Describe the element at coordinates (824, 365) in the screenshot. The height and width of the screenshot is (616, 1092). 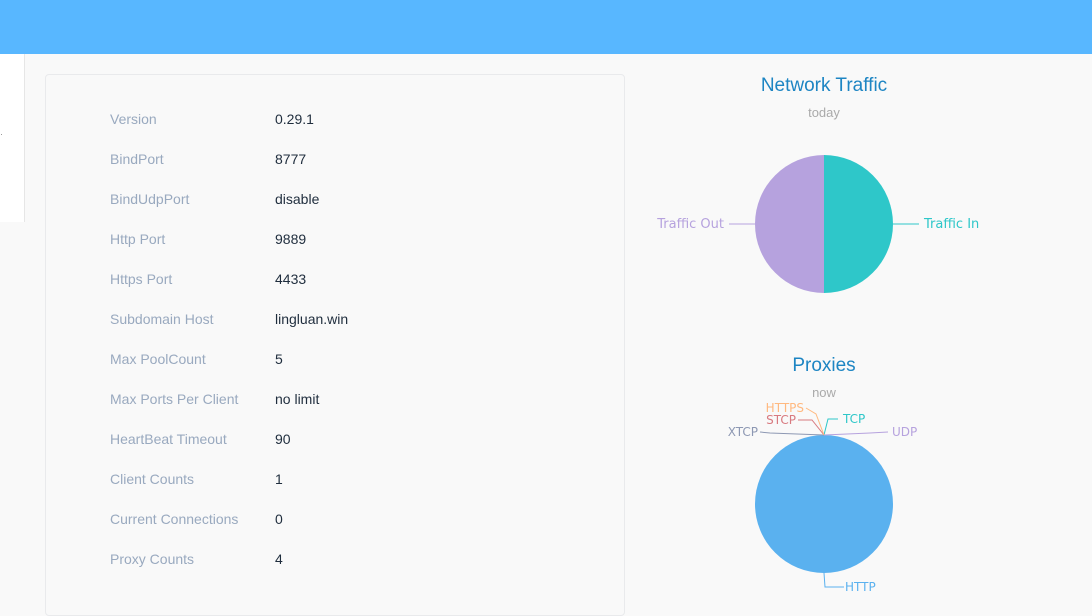
I see `proxies-chart-title: Proxies` at that location.